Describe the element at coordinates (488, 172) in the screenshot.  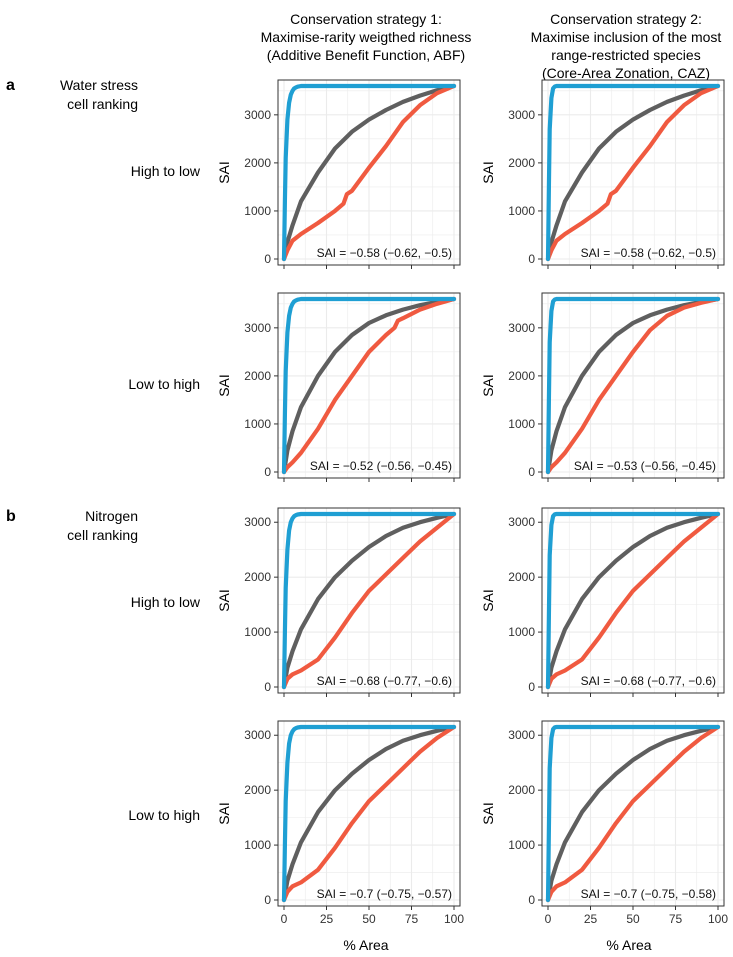
I see `panel-r1-c2-y-axis-label: SAI` at that location.